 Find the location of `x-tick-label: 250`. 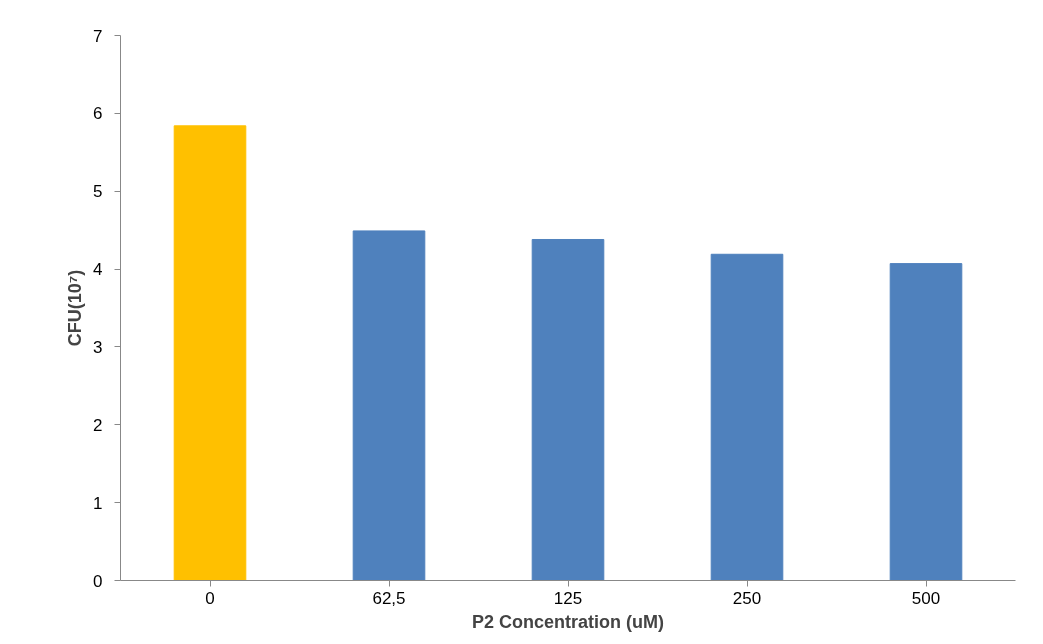

x-tick-label: 250 is located at coordinates (747, 598).